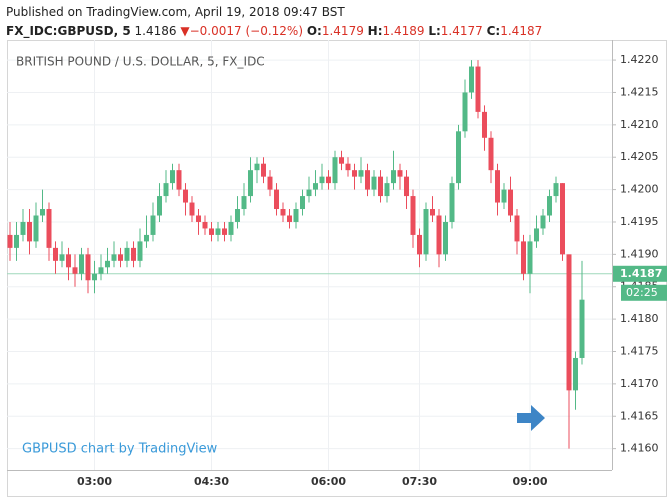 The height and width of the screenshot is (497, 667). Describe the element at coordinates (120, 449) in the screenshot. I see `watermark: GBPUSD chart by TradingView` at that location.